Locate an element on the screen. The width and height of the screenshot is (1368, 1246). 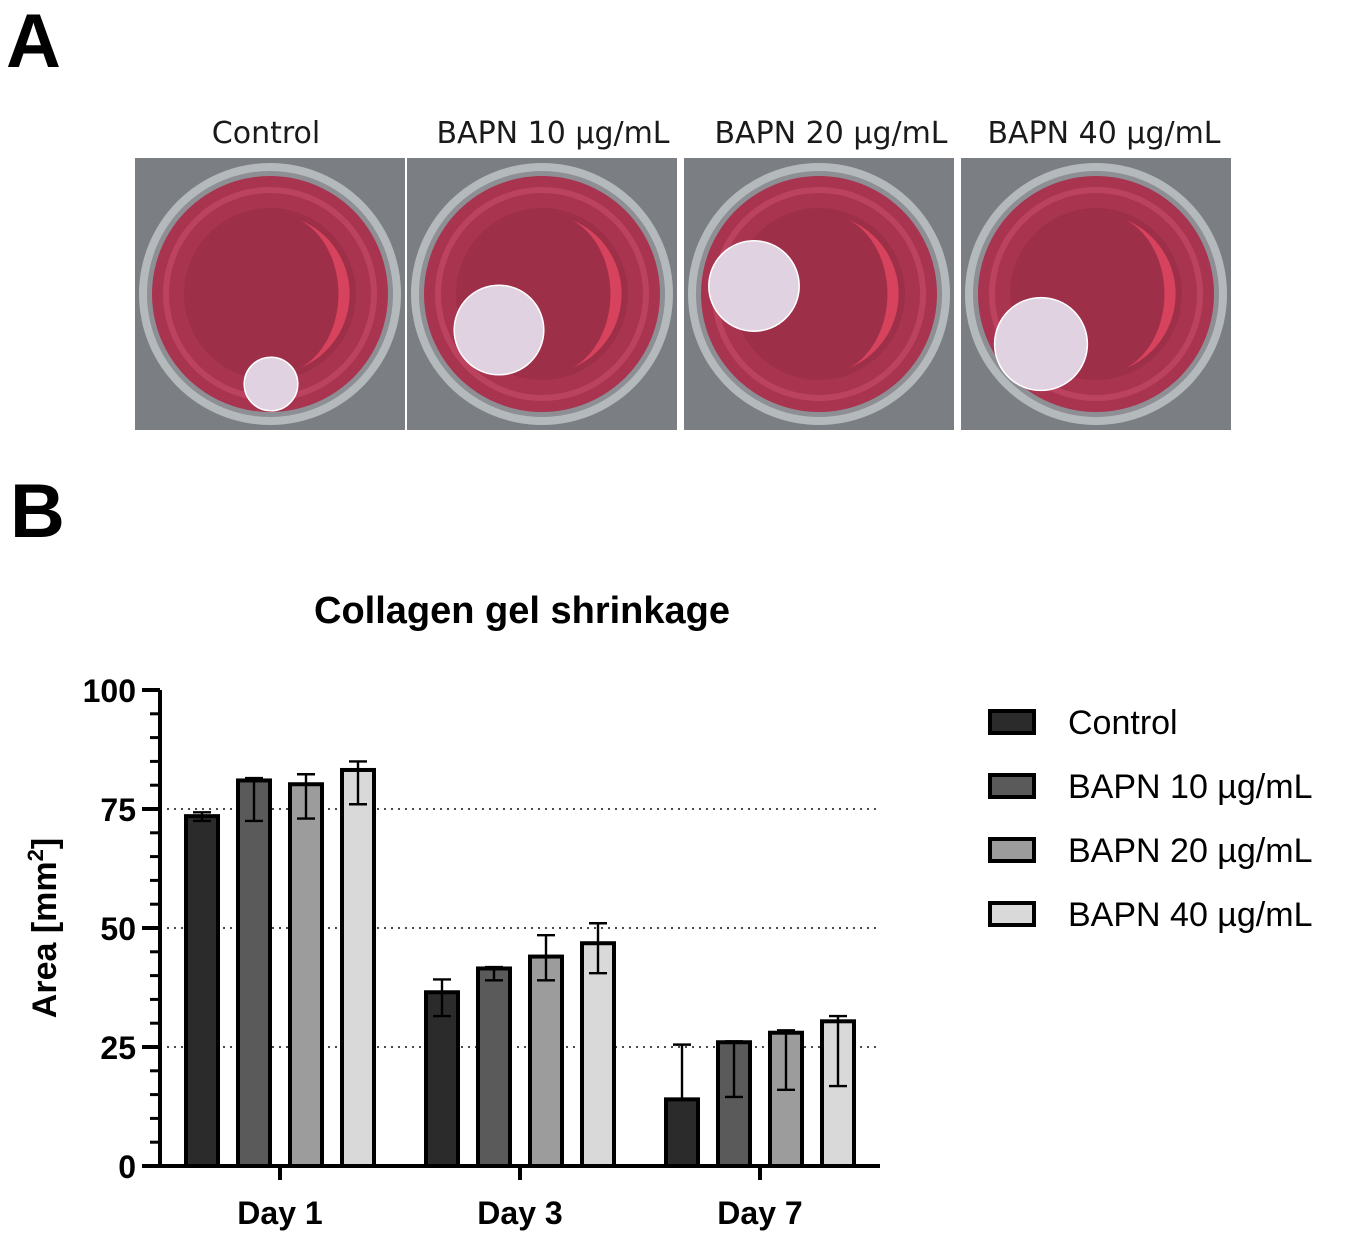
y-tick-label: 25 is located at coordinates (118, 1048).